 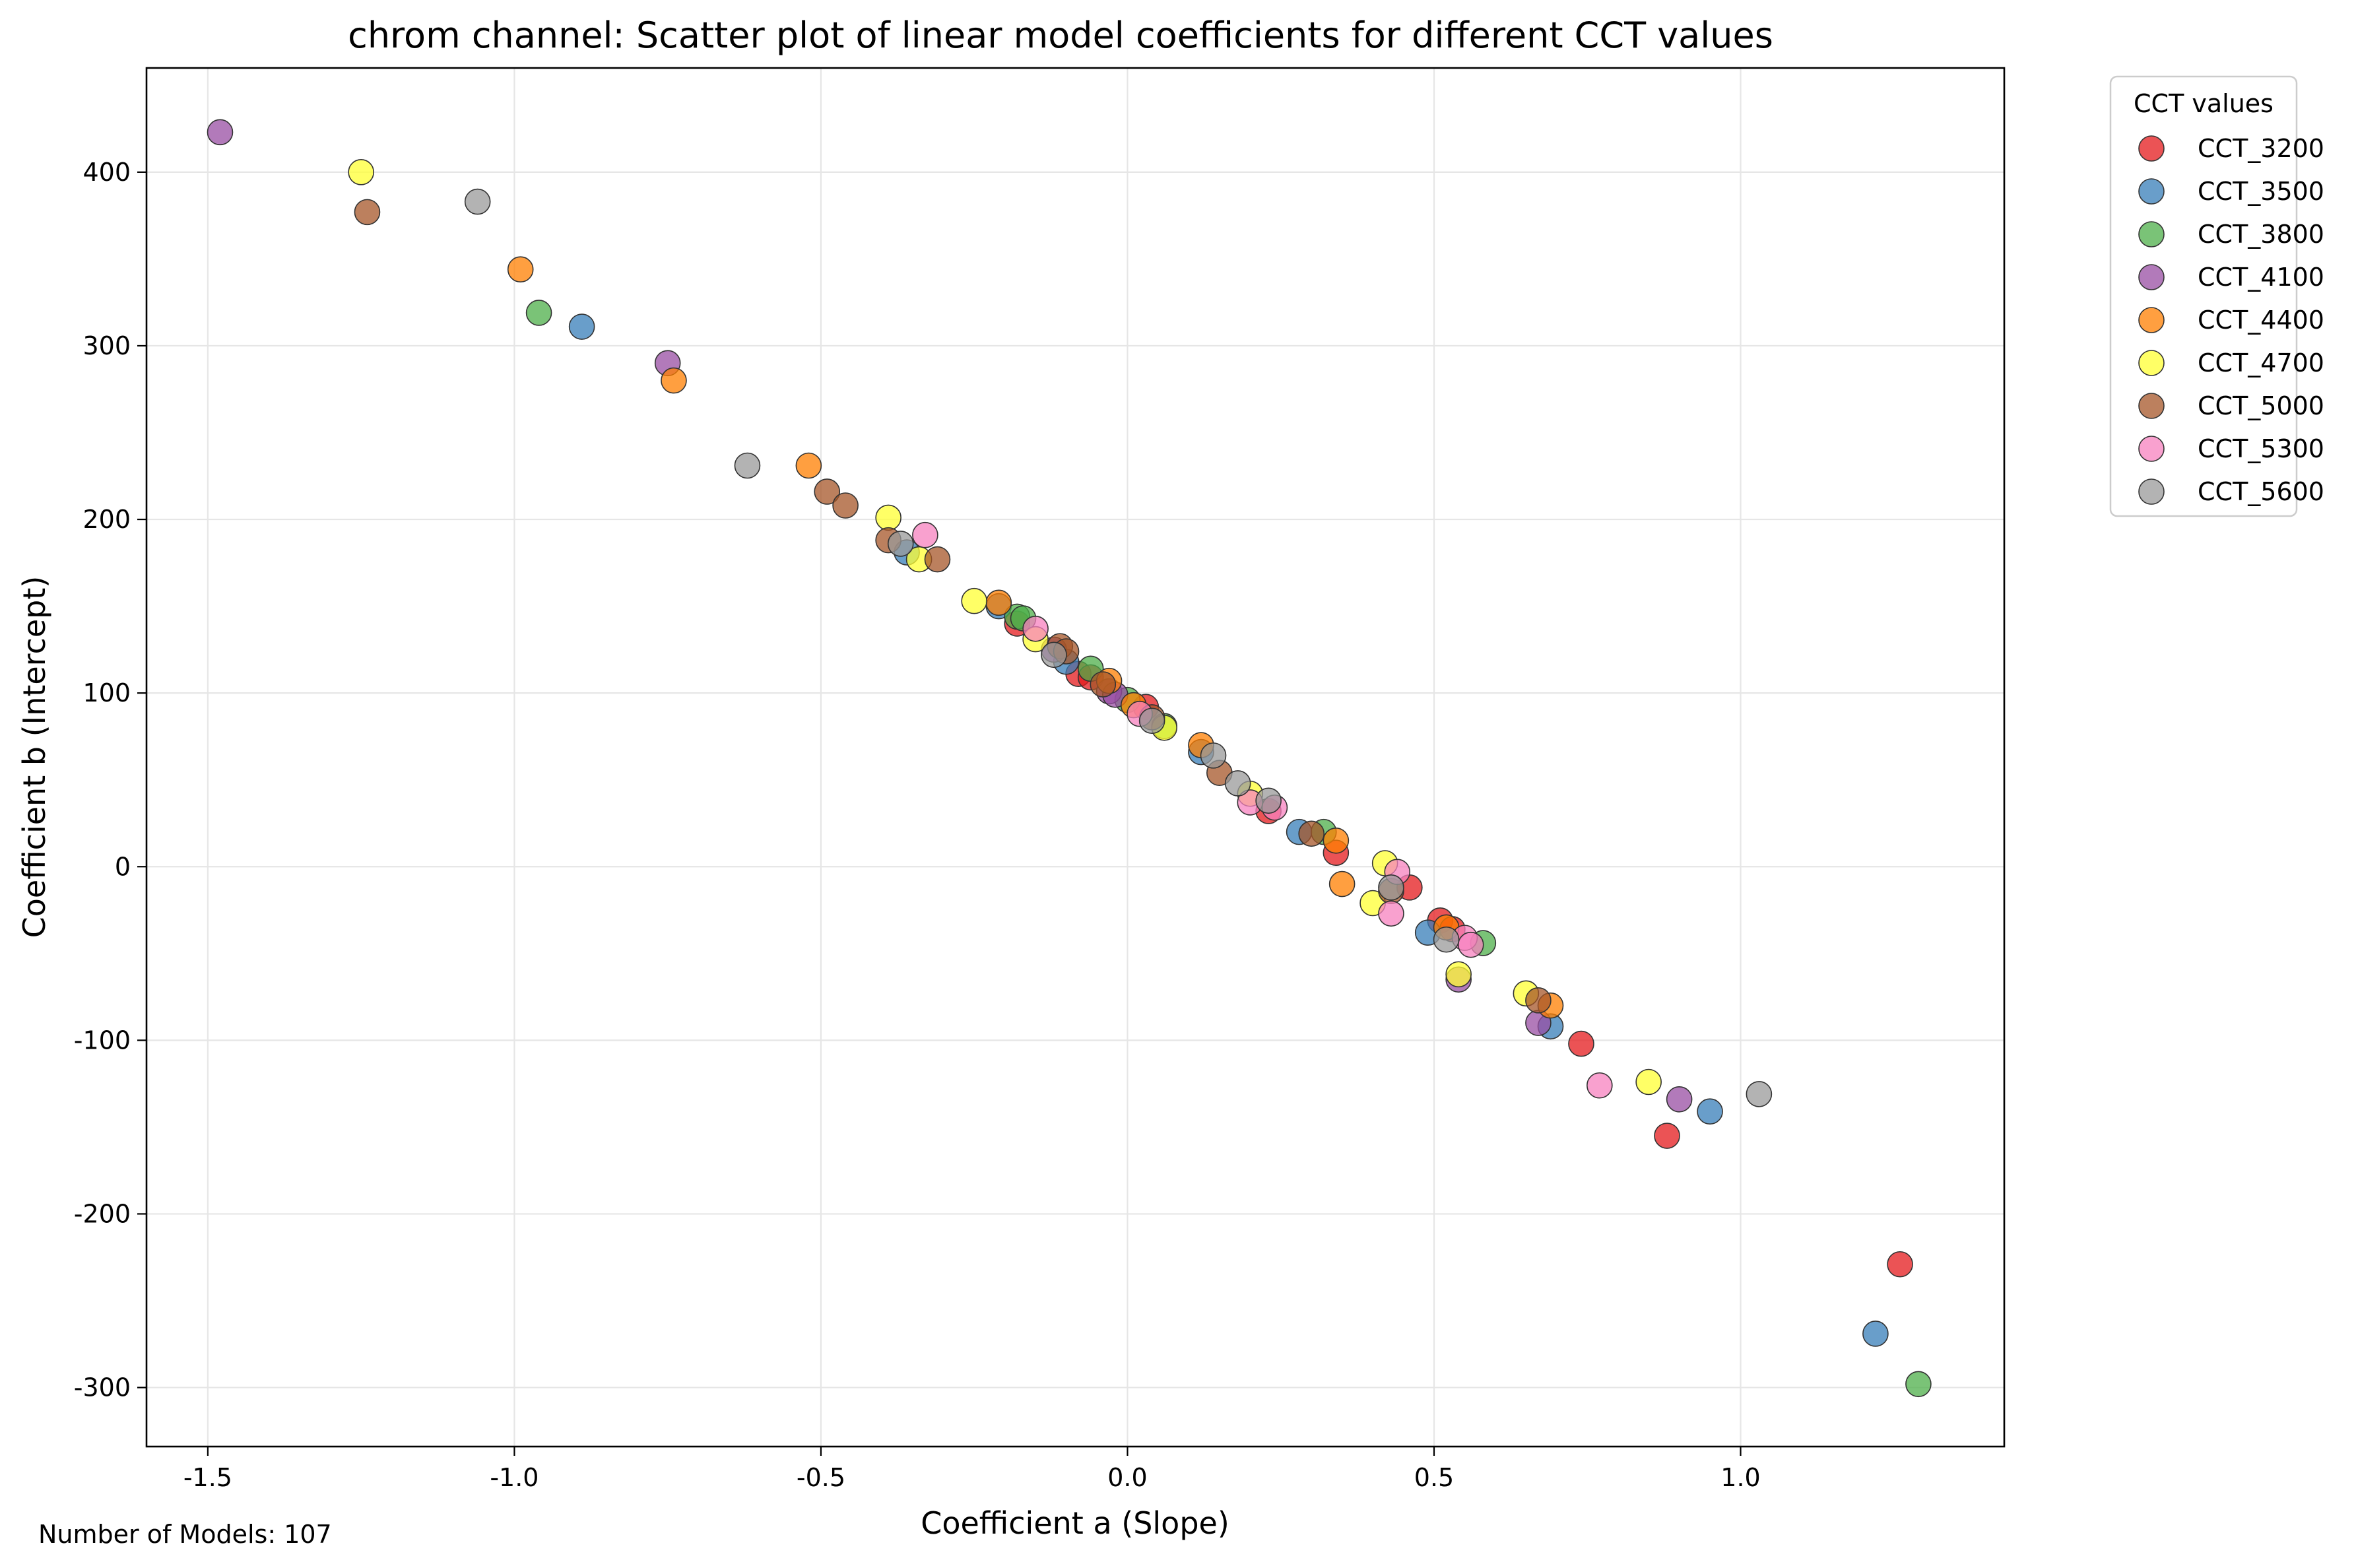 What do you see at coordinates (1127, 1477) in the screenshot?
I see `x-tick-label: 0.0` at bounding box center [1127, 1477].